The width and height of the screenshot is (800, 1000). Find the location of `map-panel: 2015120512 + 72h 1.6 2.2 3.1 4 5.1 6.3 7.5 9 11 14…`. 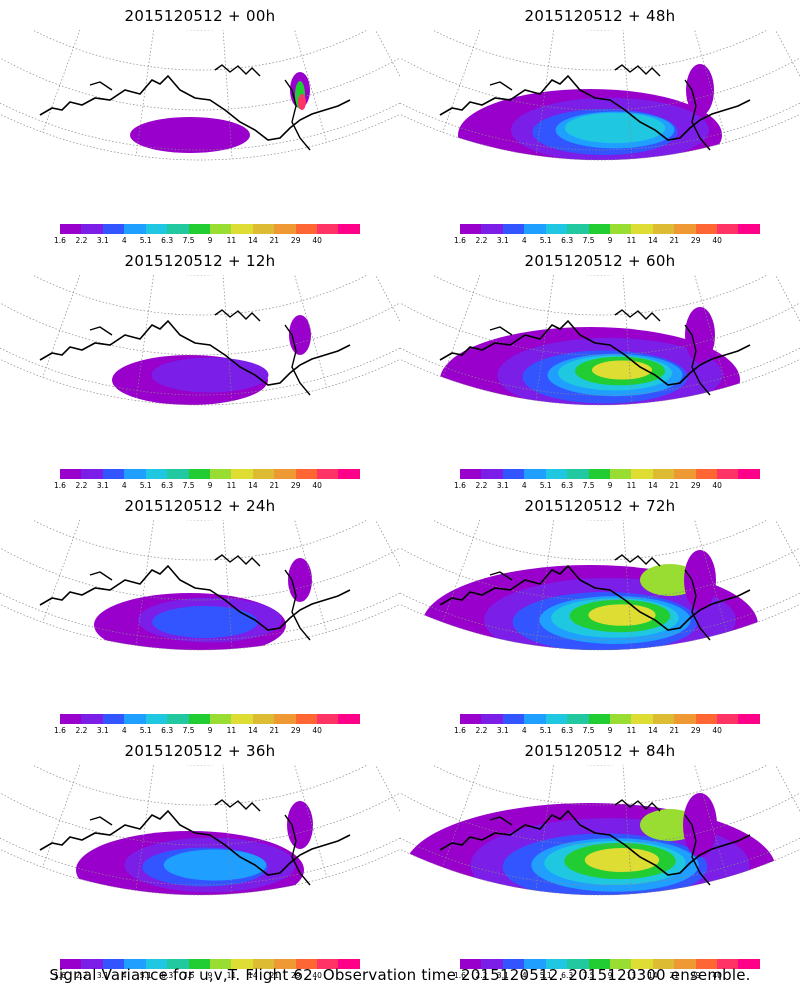

map-panel: 2015120512 + 72h 1.6 2.2 3.1 4 5.1 6.3 7.5 9 11 14… is located at coordinates (600, 612).